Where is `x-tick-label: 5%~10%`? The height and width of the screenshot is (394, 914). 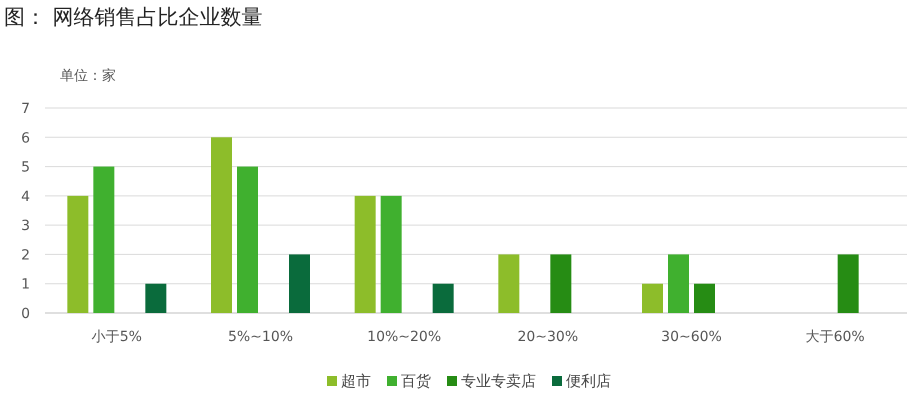
x-tick-label: 5%~10% is located at coordinates (261, 337).